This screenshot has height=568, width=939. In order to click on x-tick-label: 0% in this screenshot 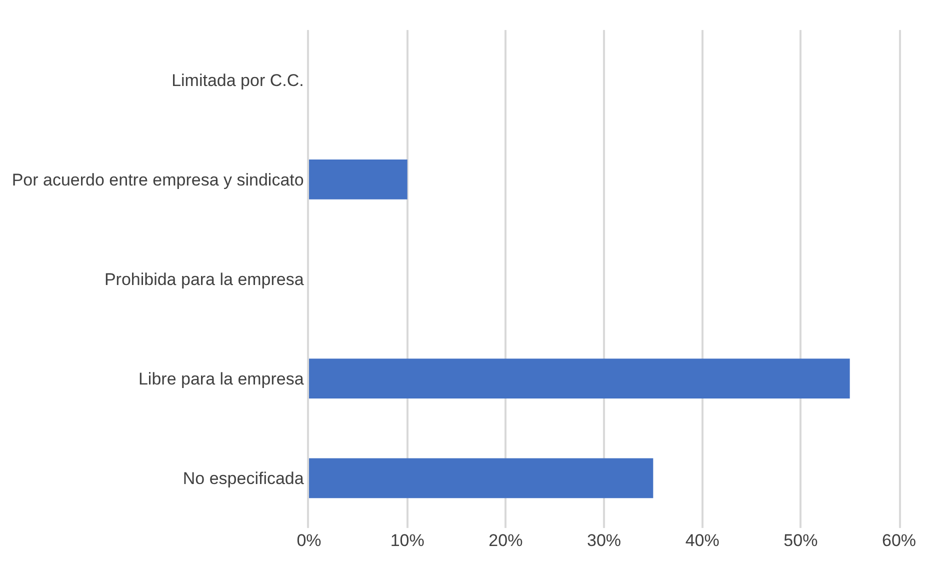, I will do `click(309, 540)`.